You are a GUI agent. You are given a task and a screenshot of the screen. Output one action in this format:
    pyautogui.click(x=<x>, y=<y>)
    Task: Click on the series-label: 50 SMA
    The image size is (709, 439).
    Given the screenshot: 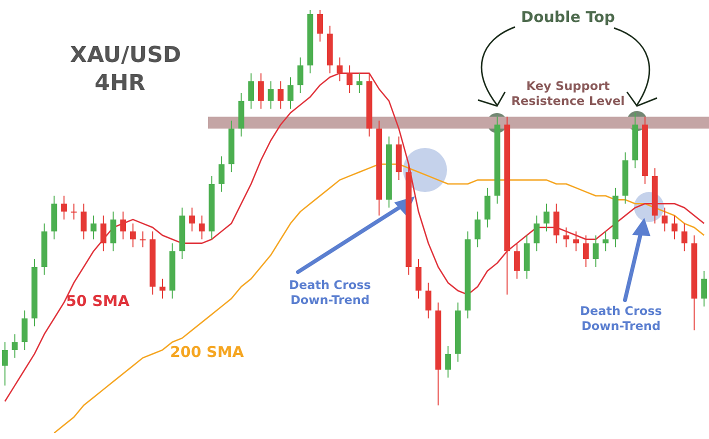 What is the action you would take?
    pyautogui.click(x=98, y=301)
    